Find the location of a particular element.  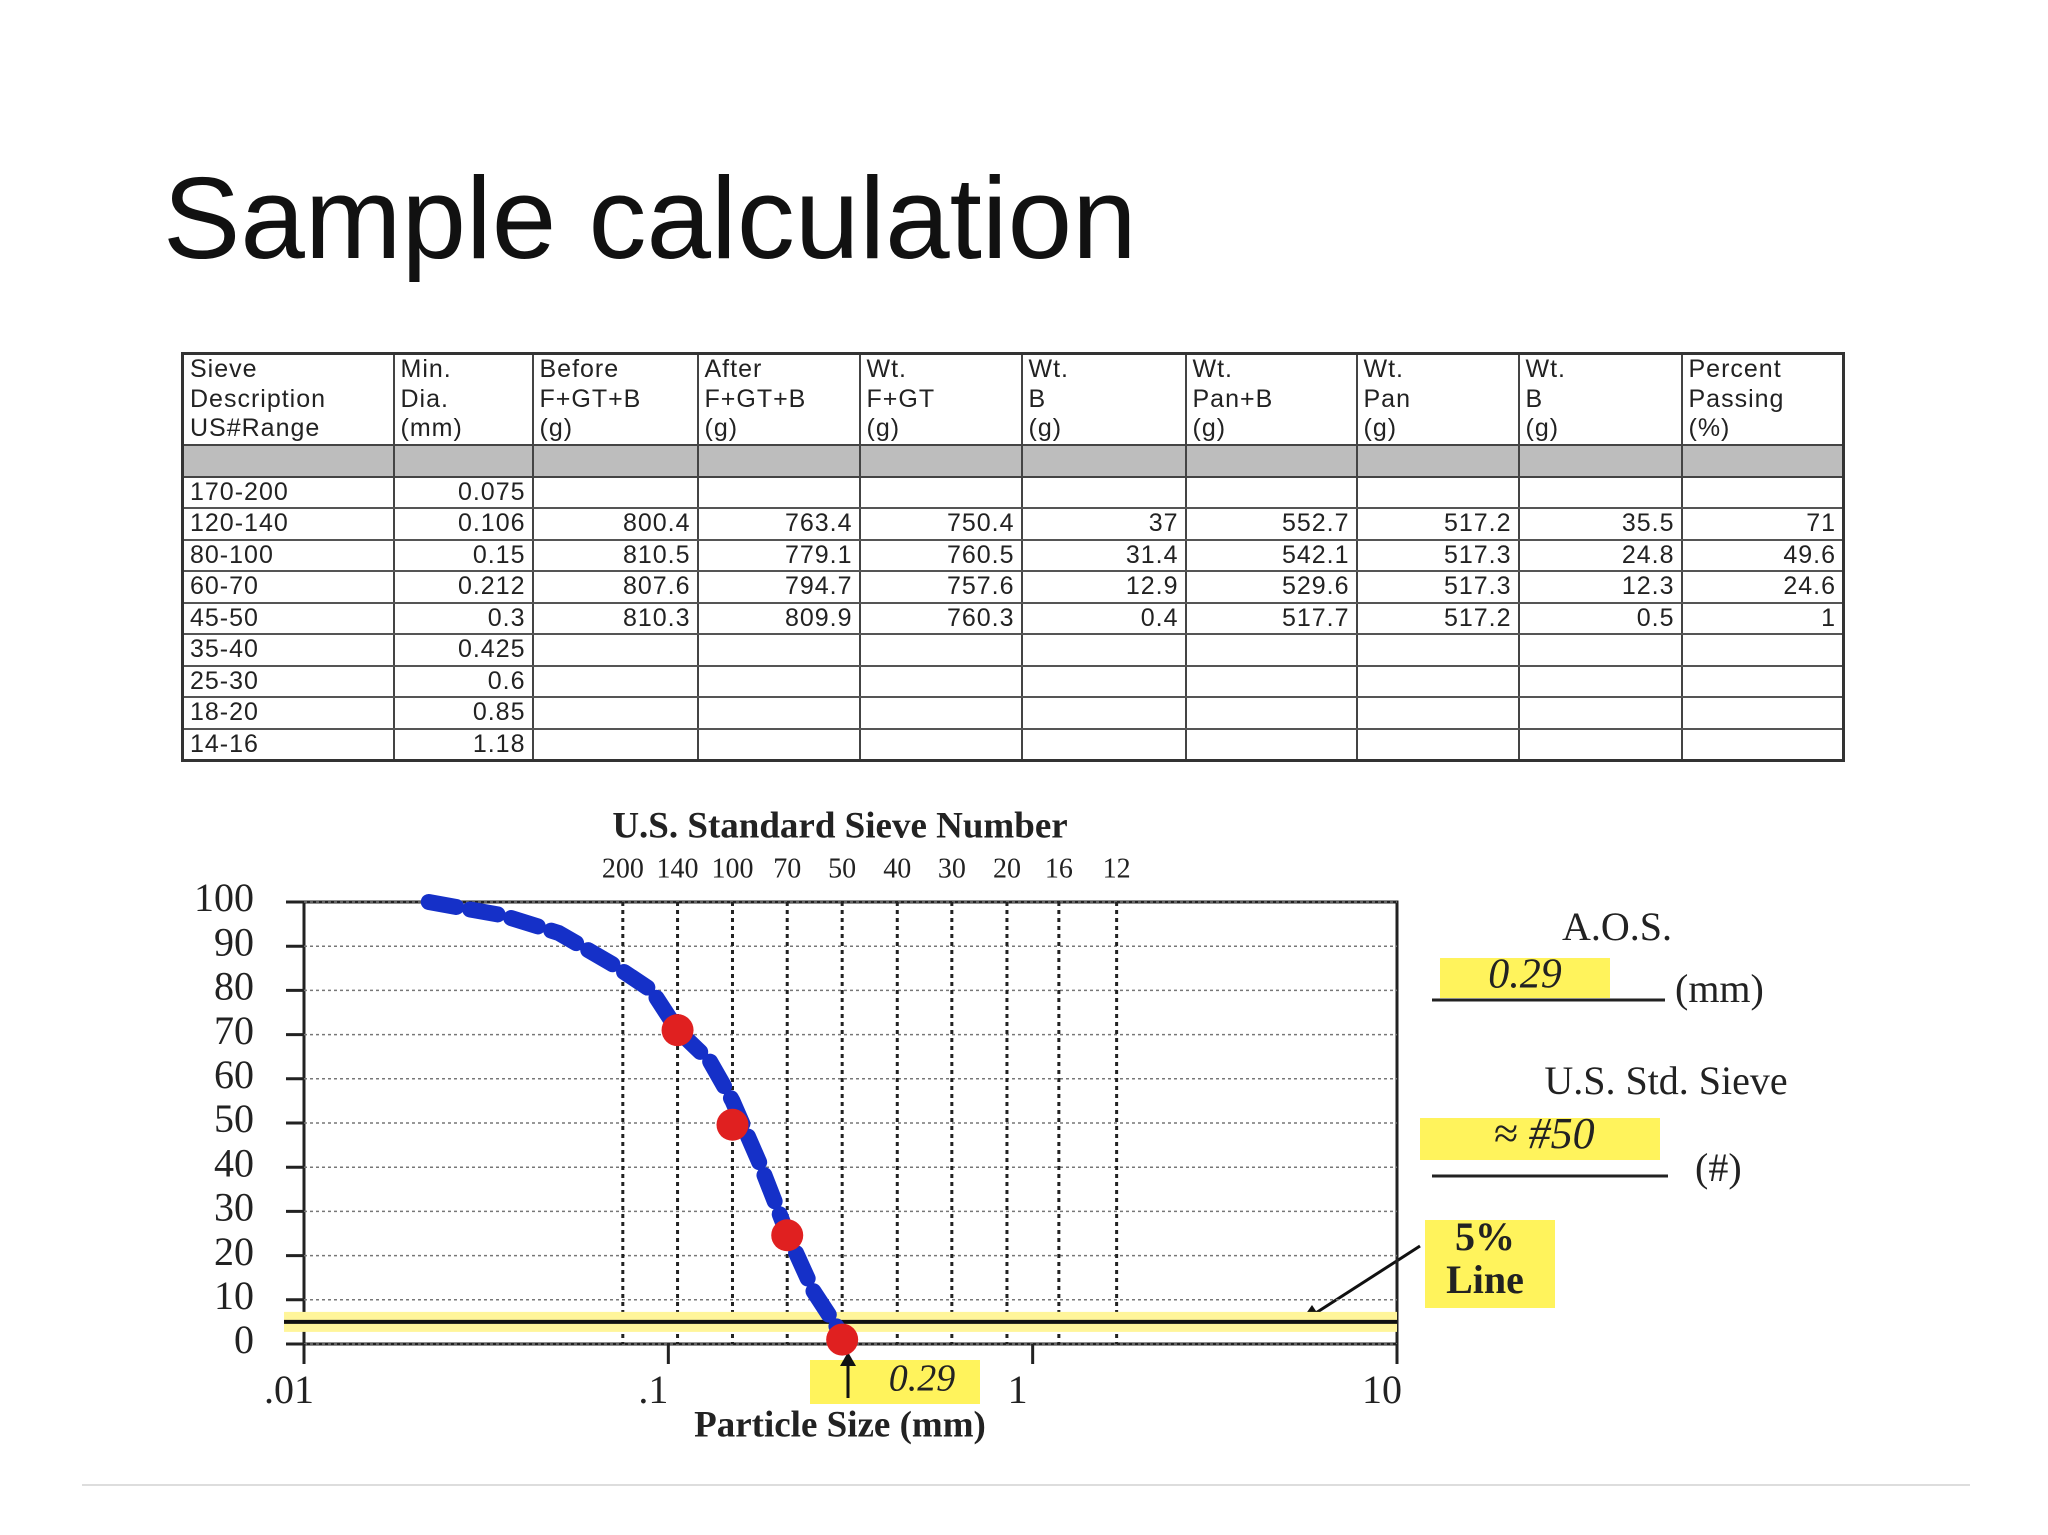

cell: 810.5 is located at coordinates (615, 555).